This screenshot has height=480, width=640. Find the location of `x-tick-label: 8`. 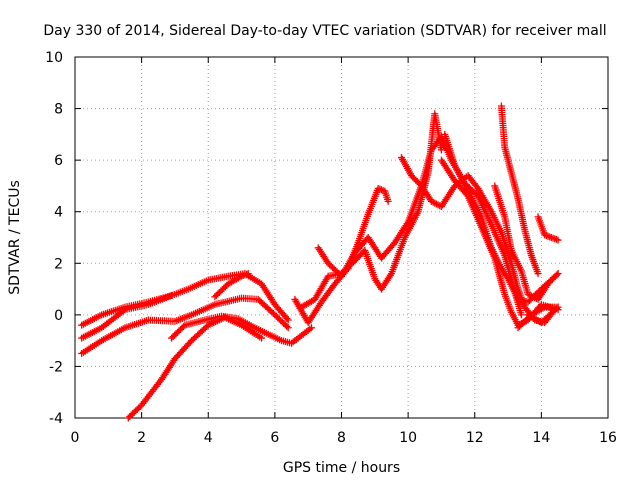

x-tick-label: 8 is located at coordinates (341, 438).